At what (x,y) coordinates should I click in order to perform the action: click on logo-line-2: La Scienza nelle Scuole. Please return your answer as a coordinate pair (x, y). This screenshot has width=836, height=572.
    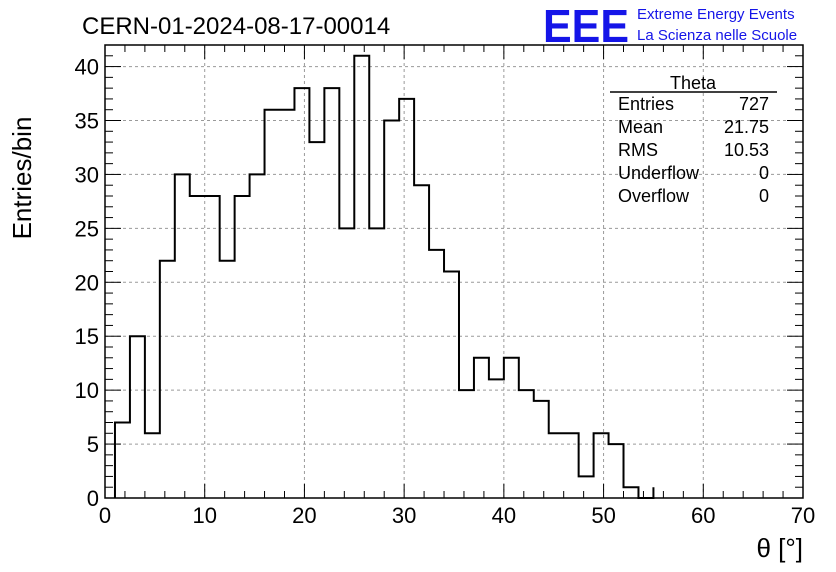
    Looking at the image, I should click on (717, 35).